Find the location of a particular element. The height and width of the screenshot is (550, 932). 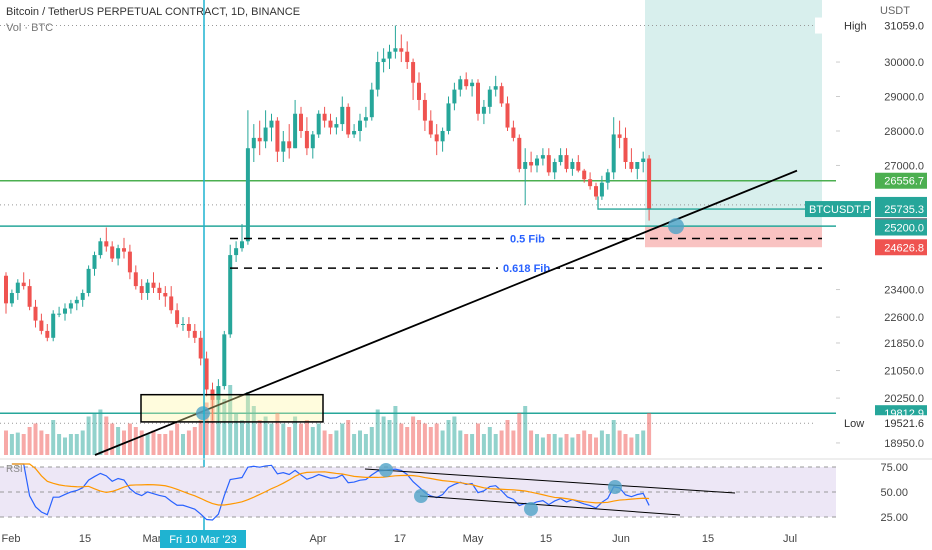

y-tick-label: 22600.0 is located at coordinates (904, 318).